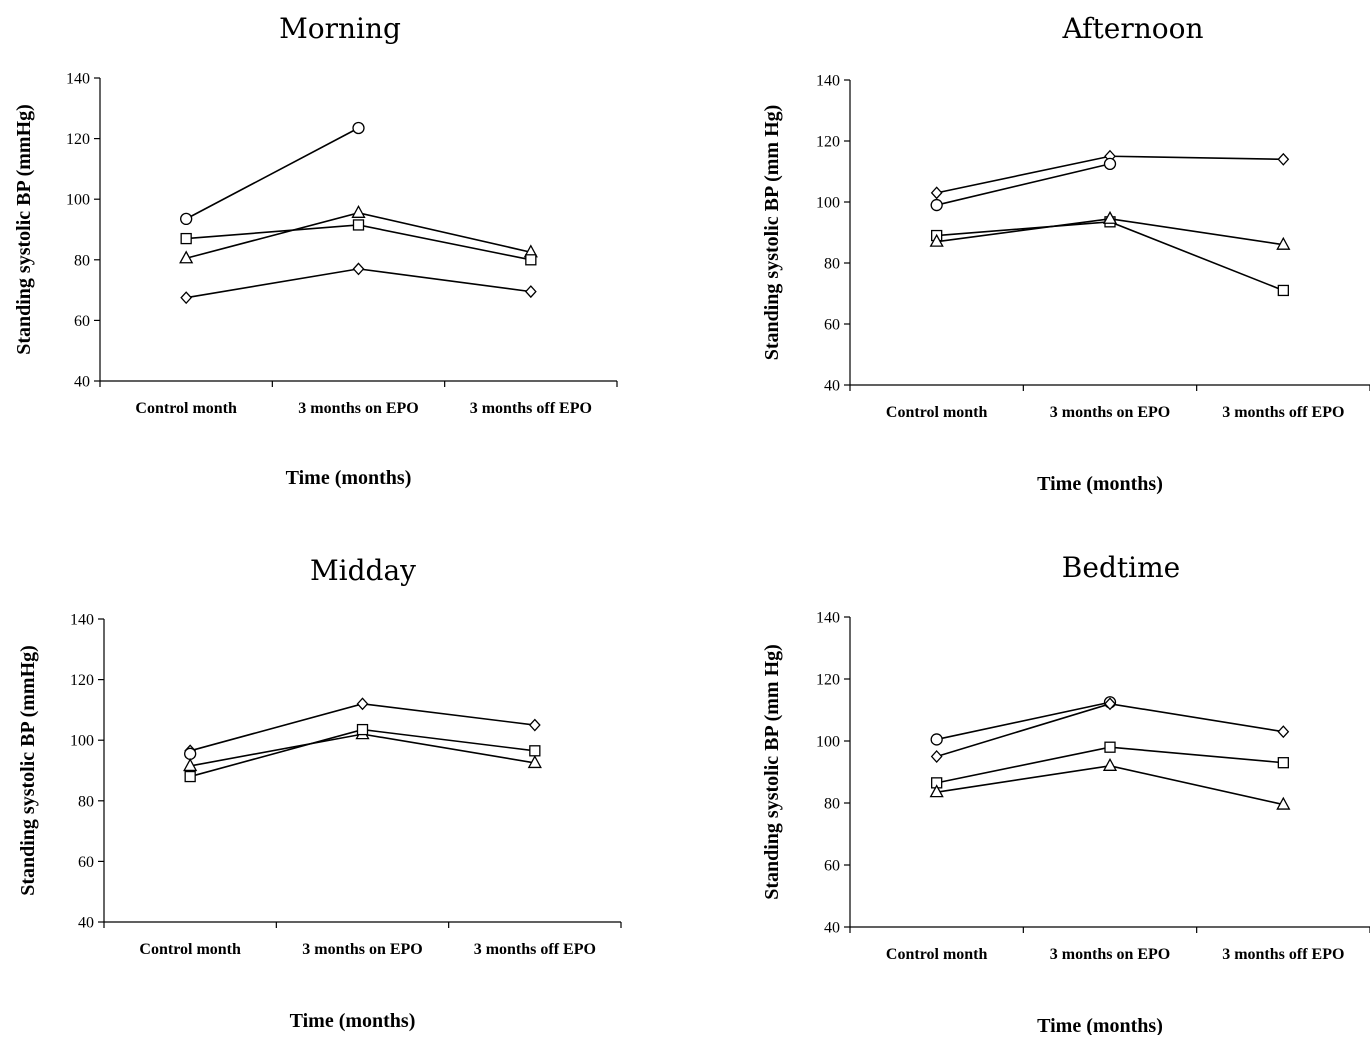  Describe the element at coordinates (1121, 567) in the screenshot. I see `chart-title: Bedtime` at that location.